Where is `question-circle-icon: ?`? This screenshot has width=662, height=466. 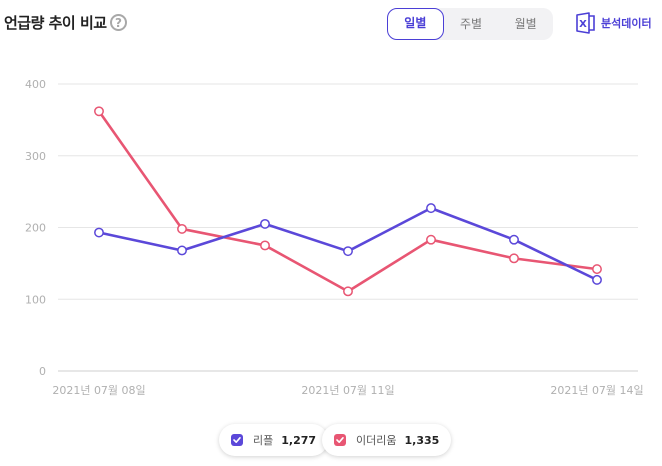
question-circle-icon: ? is located at coordinates (118, 22).